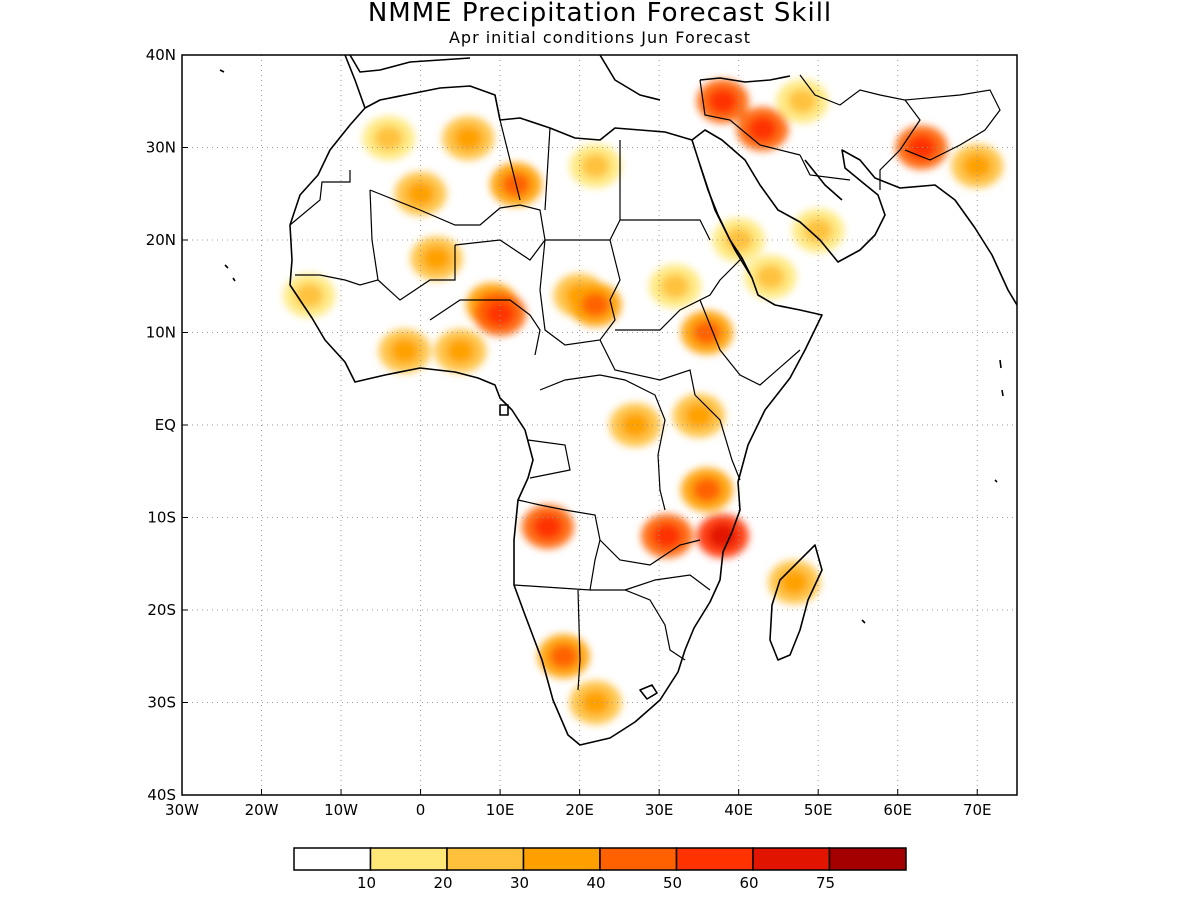 This screenshot has width=1200, height=900. Describe the element at coordinates (528, 113) in the screenshot. I see `mediterranean-coast` at that location.